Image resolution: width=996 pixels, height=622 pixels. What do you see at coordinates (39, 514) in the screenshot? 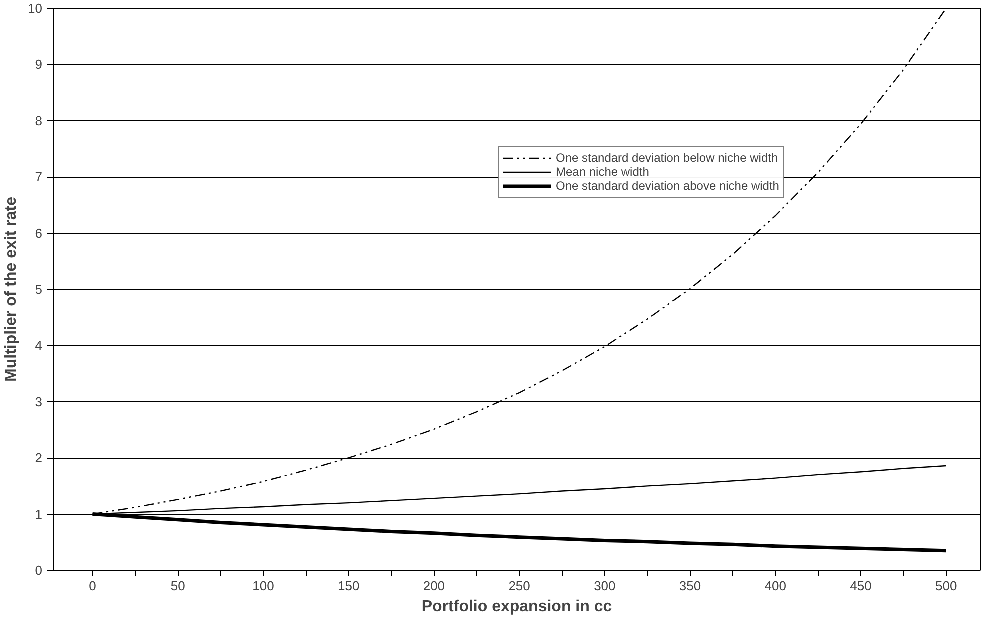
I see `y-tick-label: 1` at bounding box center [39, 514].